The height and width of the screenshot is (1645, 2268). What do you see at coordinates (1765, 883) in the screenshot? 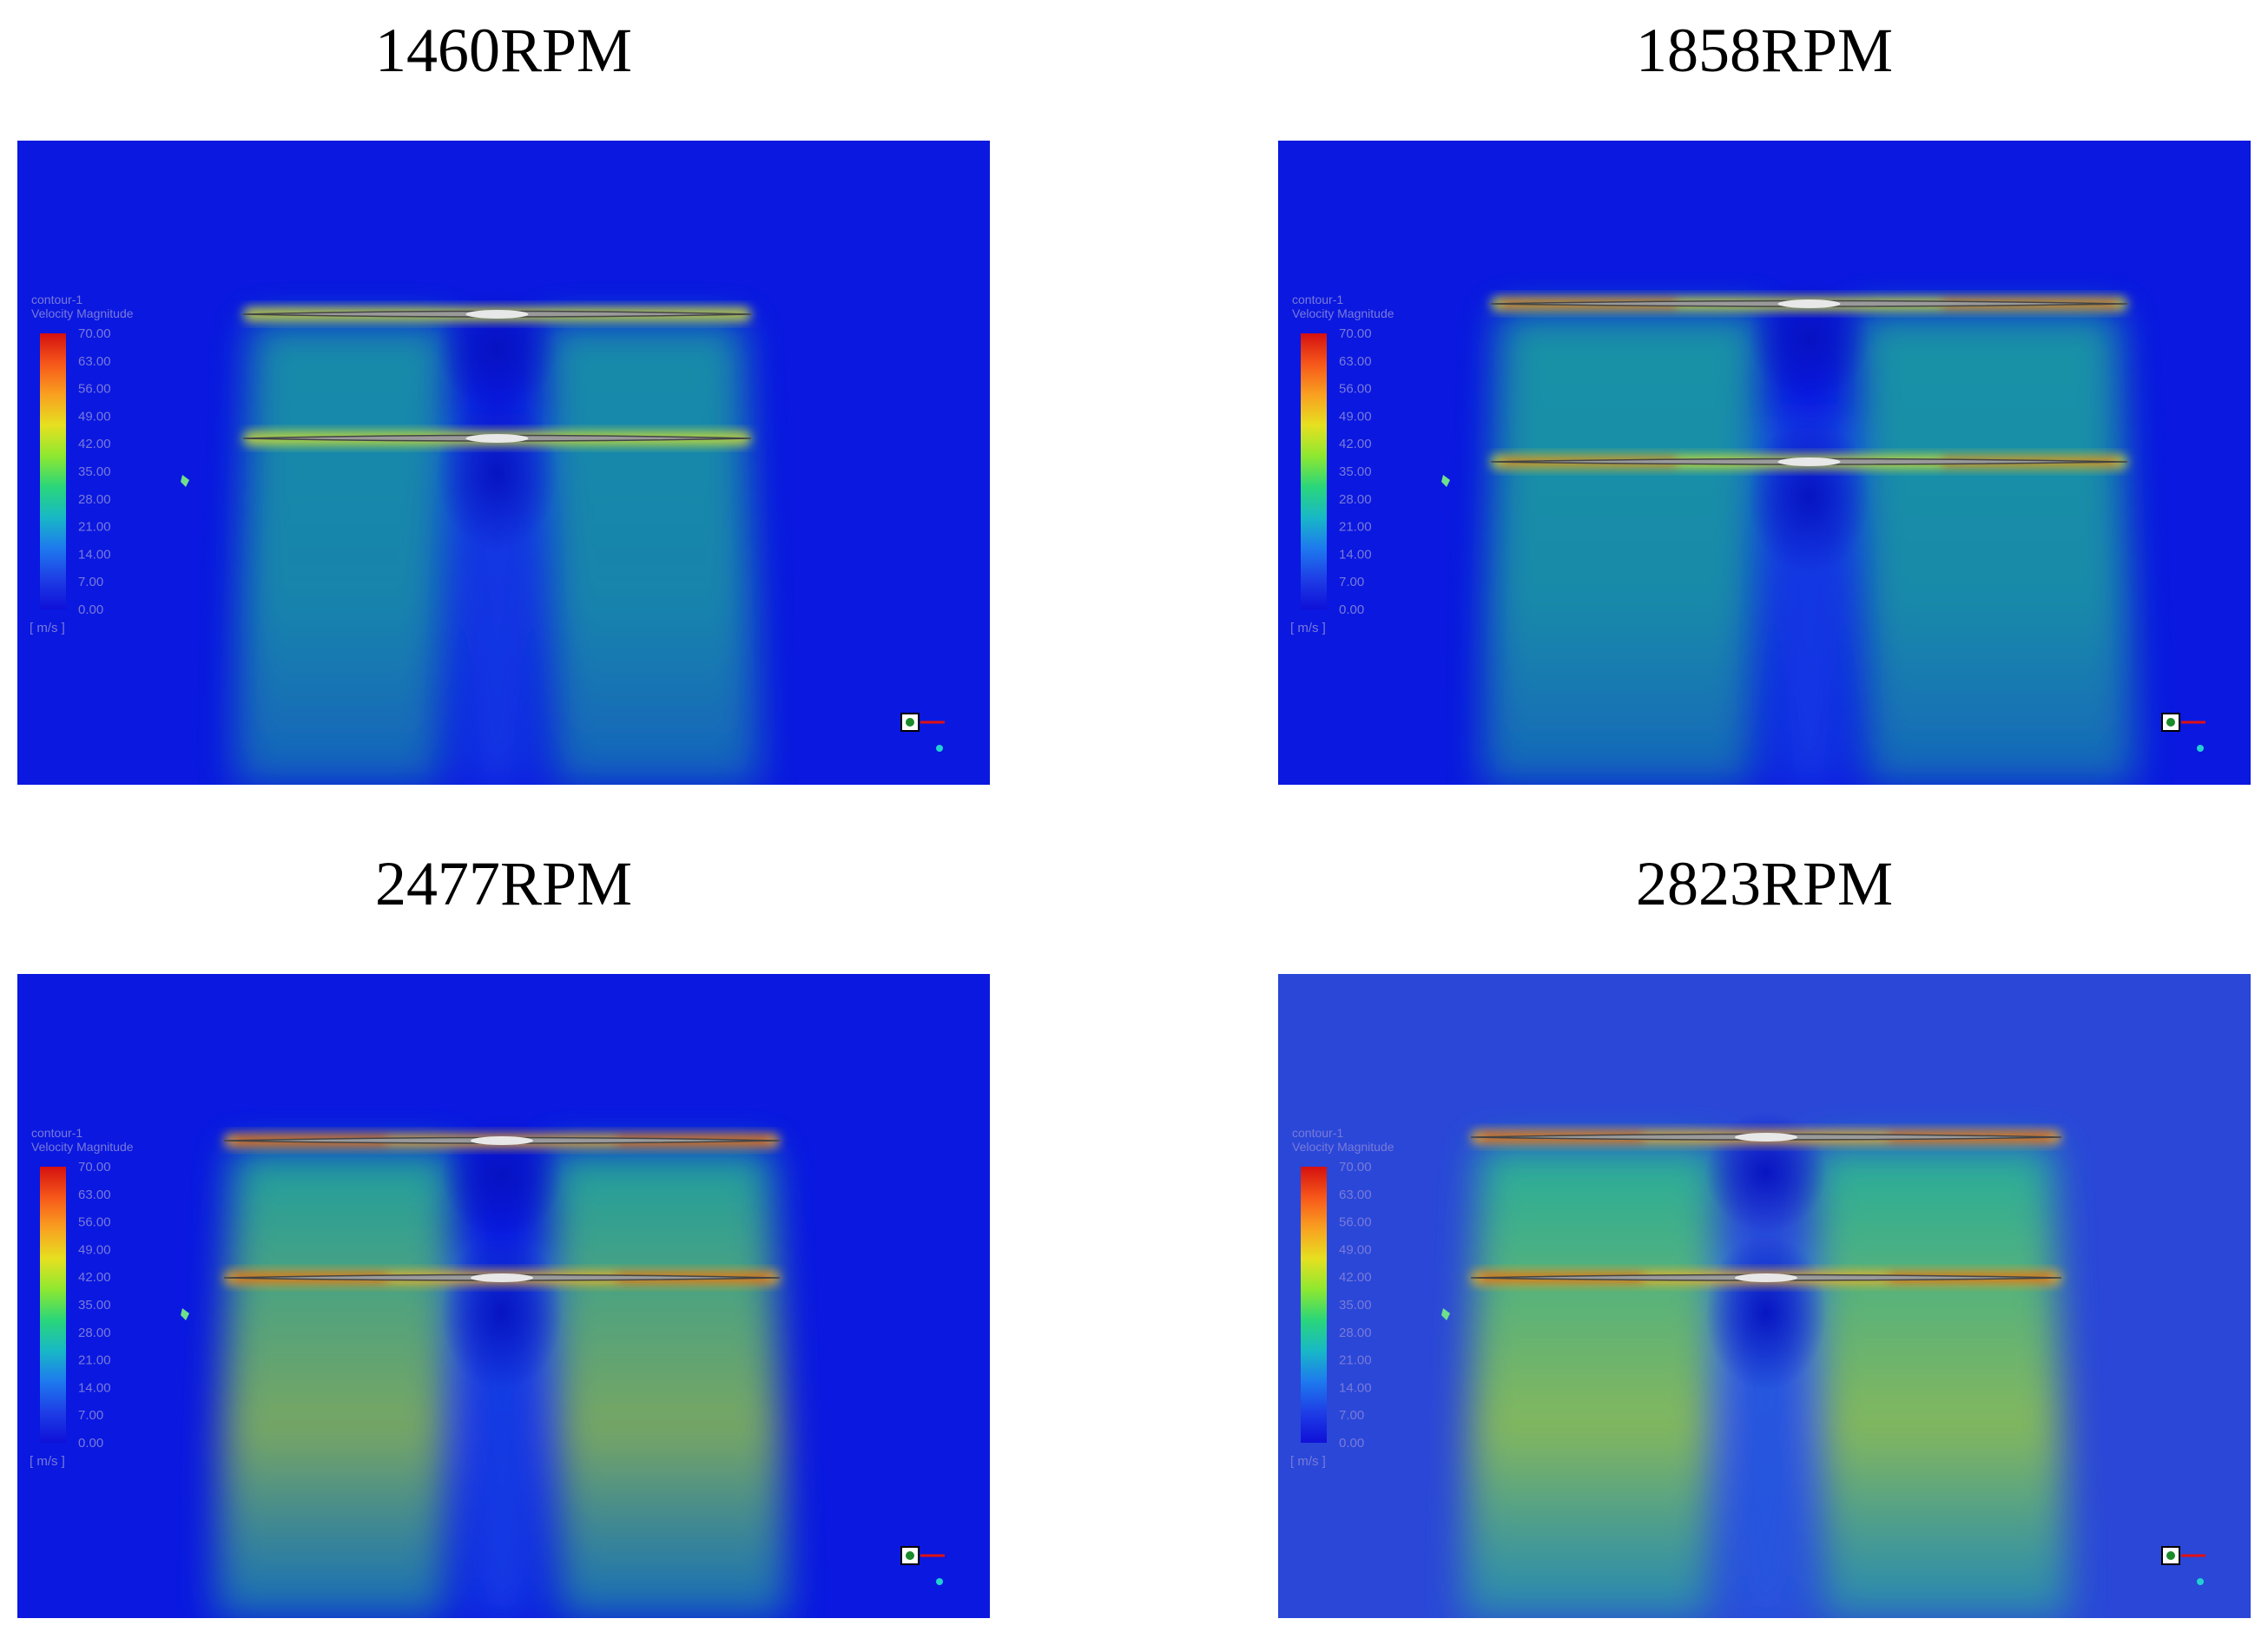
I see `panel-title-2823: 2823RPM` at bounding box center [1765, 883].